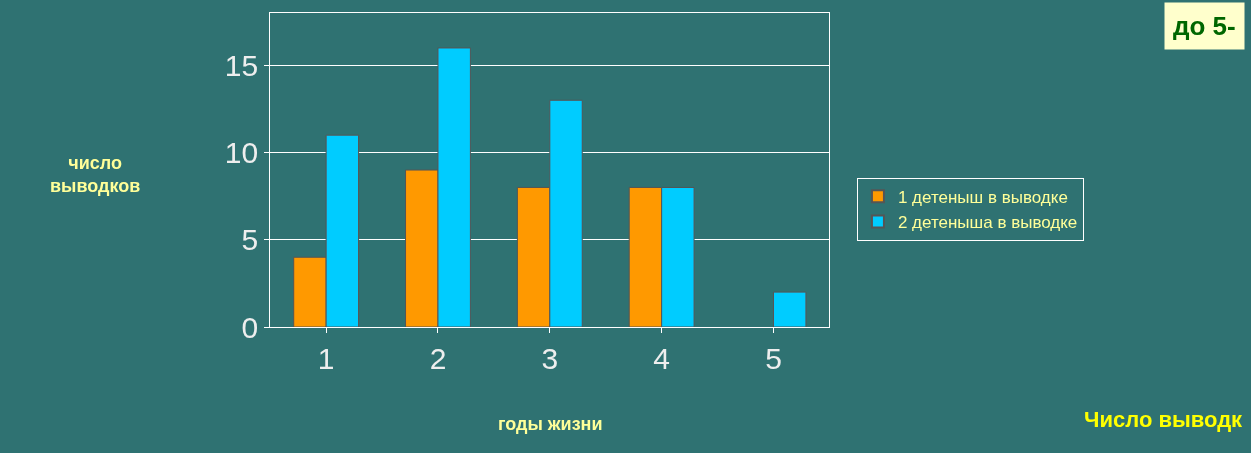  What do you see at coordinates (773, 358) in the screenshot?
I see `x-tick-label: 5` at bounding box center [773, 358].